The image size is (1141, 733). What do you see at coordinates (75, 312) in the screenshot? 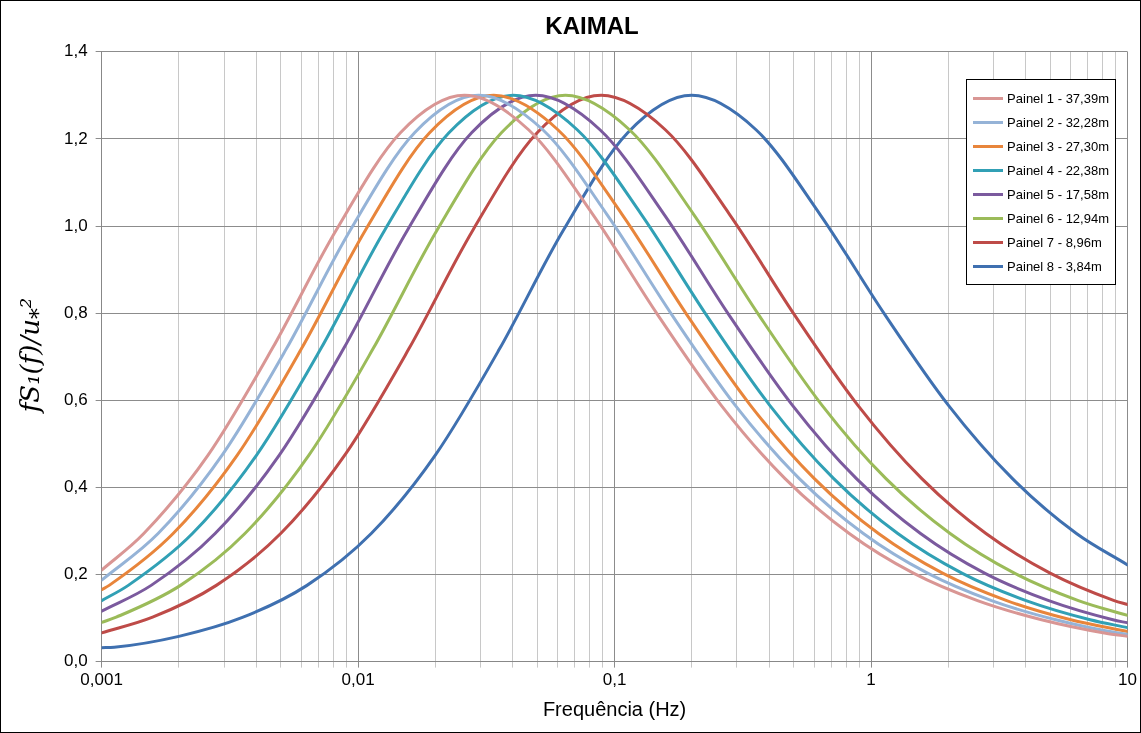
I see `y-tick-label: 0,8` at bounding box center [75, 312].